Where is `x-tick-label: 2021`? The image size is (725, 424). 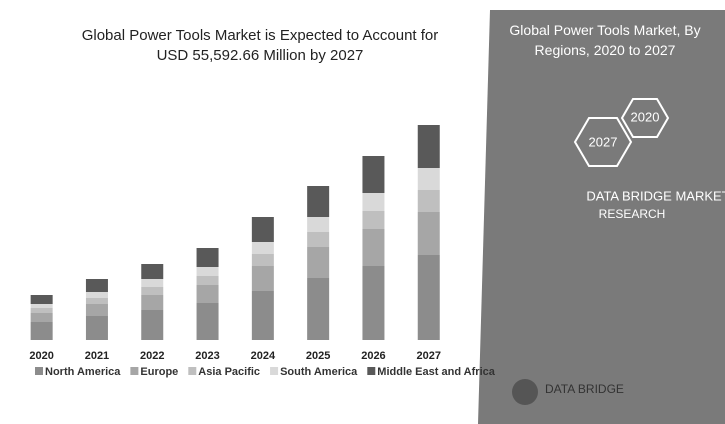 x-tick-label: 2021 is located at coordinates (97, 356).